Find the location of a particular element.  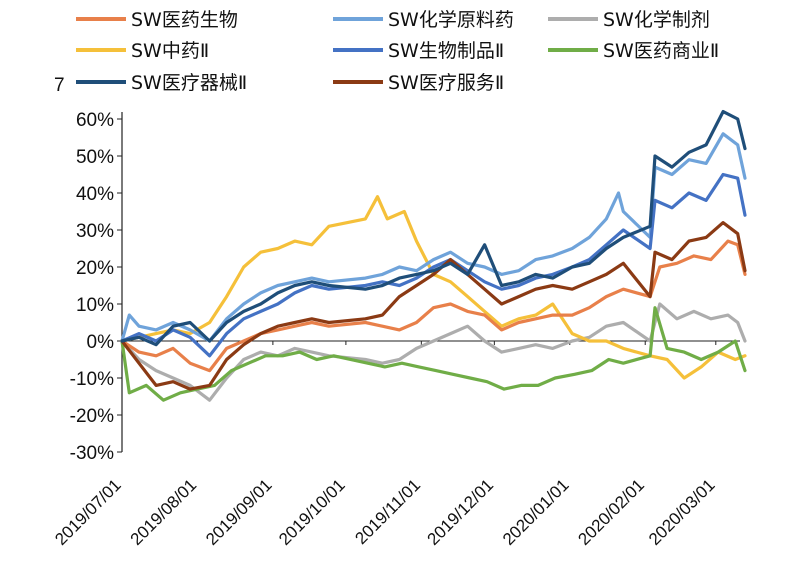

y-tick-label: 20% is located at coordinates (95, 268).